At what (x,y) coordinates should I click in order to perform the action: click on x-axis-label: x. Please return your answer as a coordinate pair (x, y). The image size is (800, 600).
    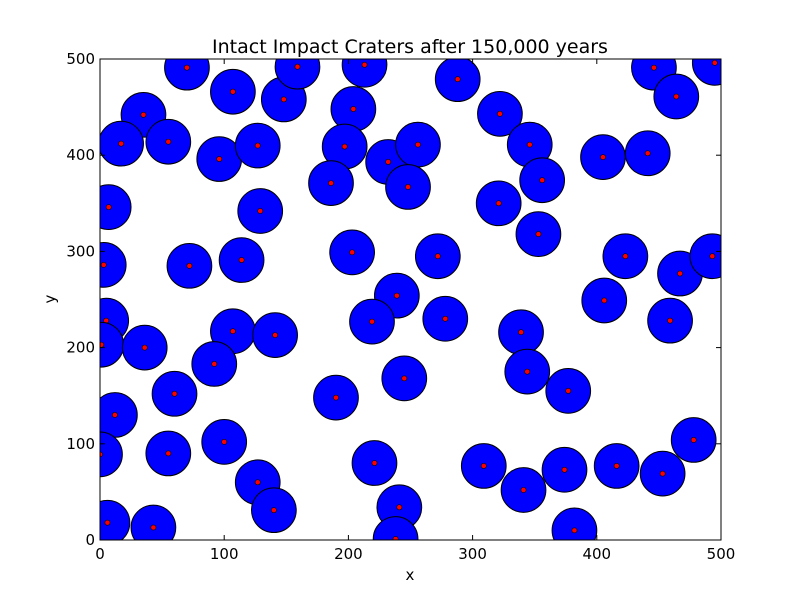
    Looking at the image, I should click on (410, 575).